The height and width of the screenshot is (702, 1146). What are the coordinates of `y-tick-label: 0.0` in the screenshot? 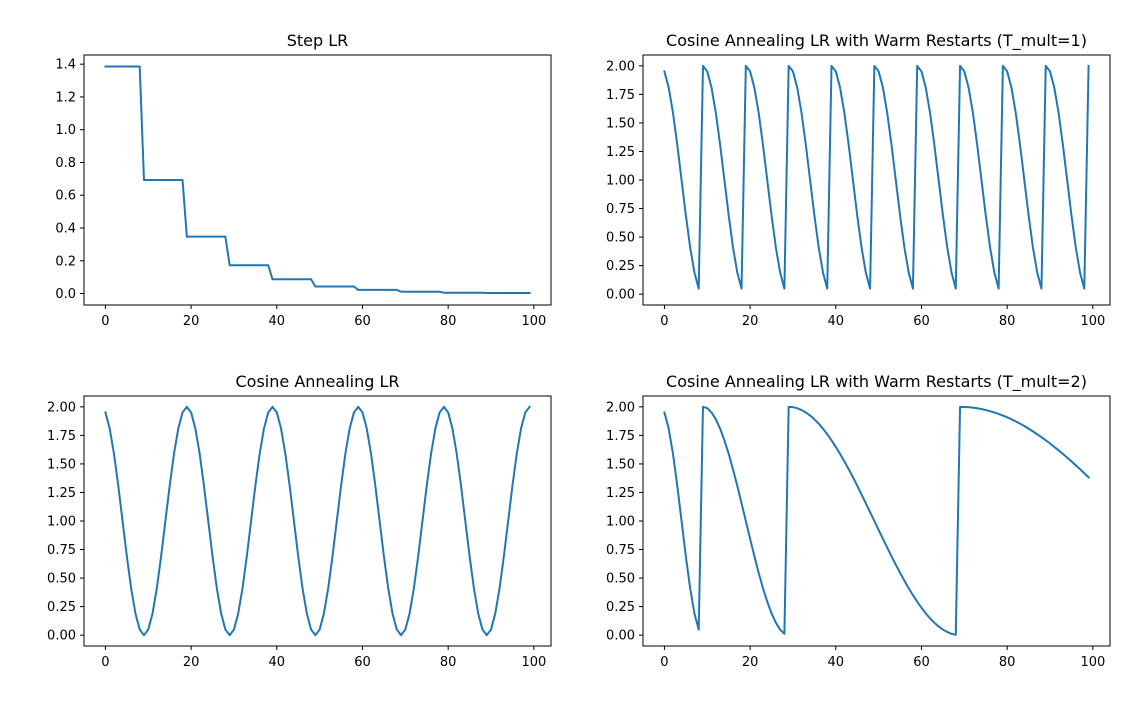 It's located at (65, 294).